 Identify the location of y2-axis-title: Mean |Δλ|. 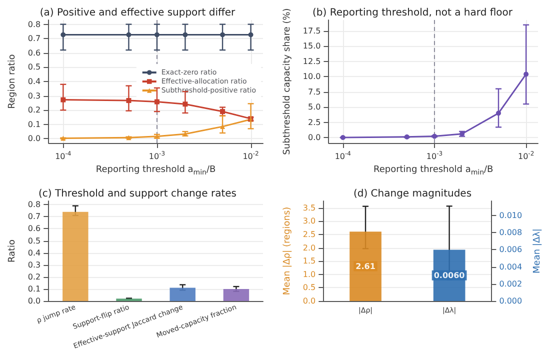
(537, 251).